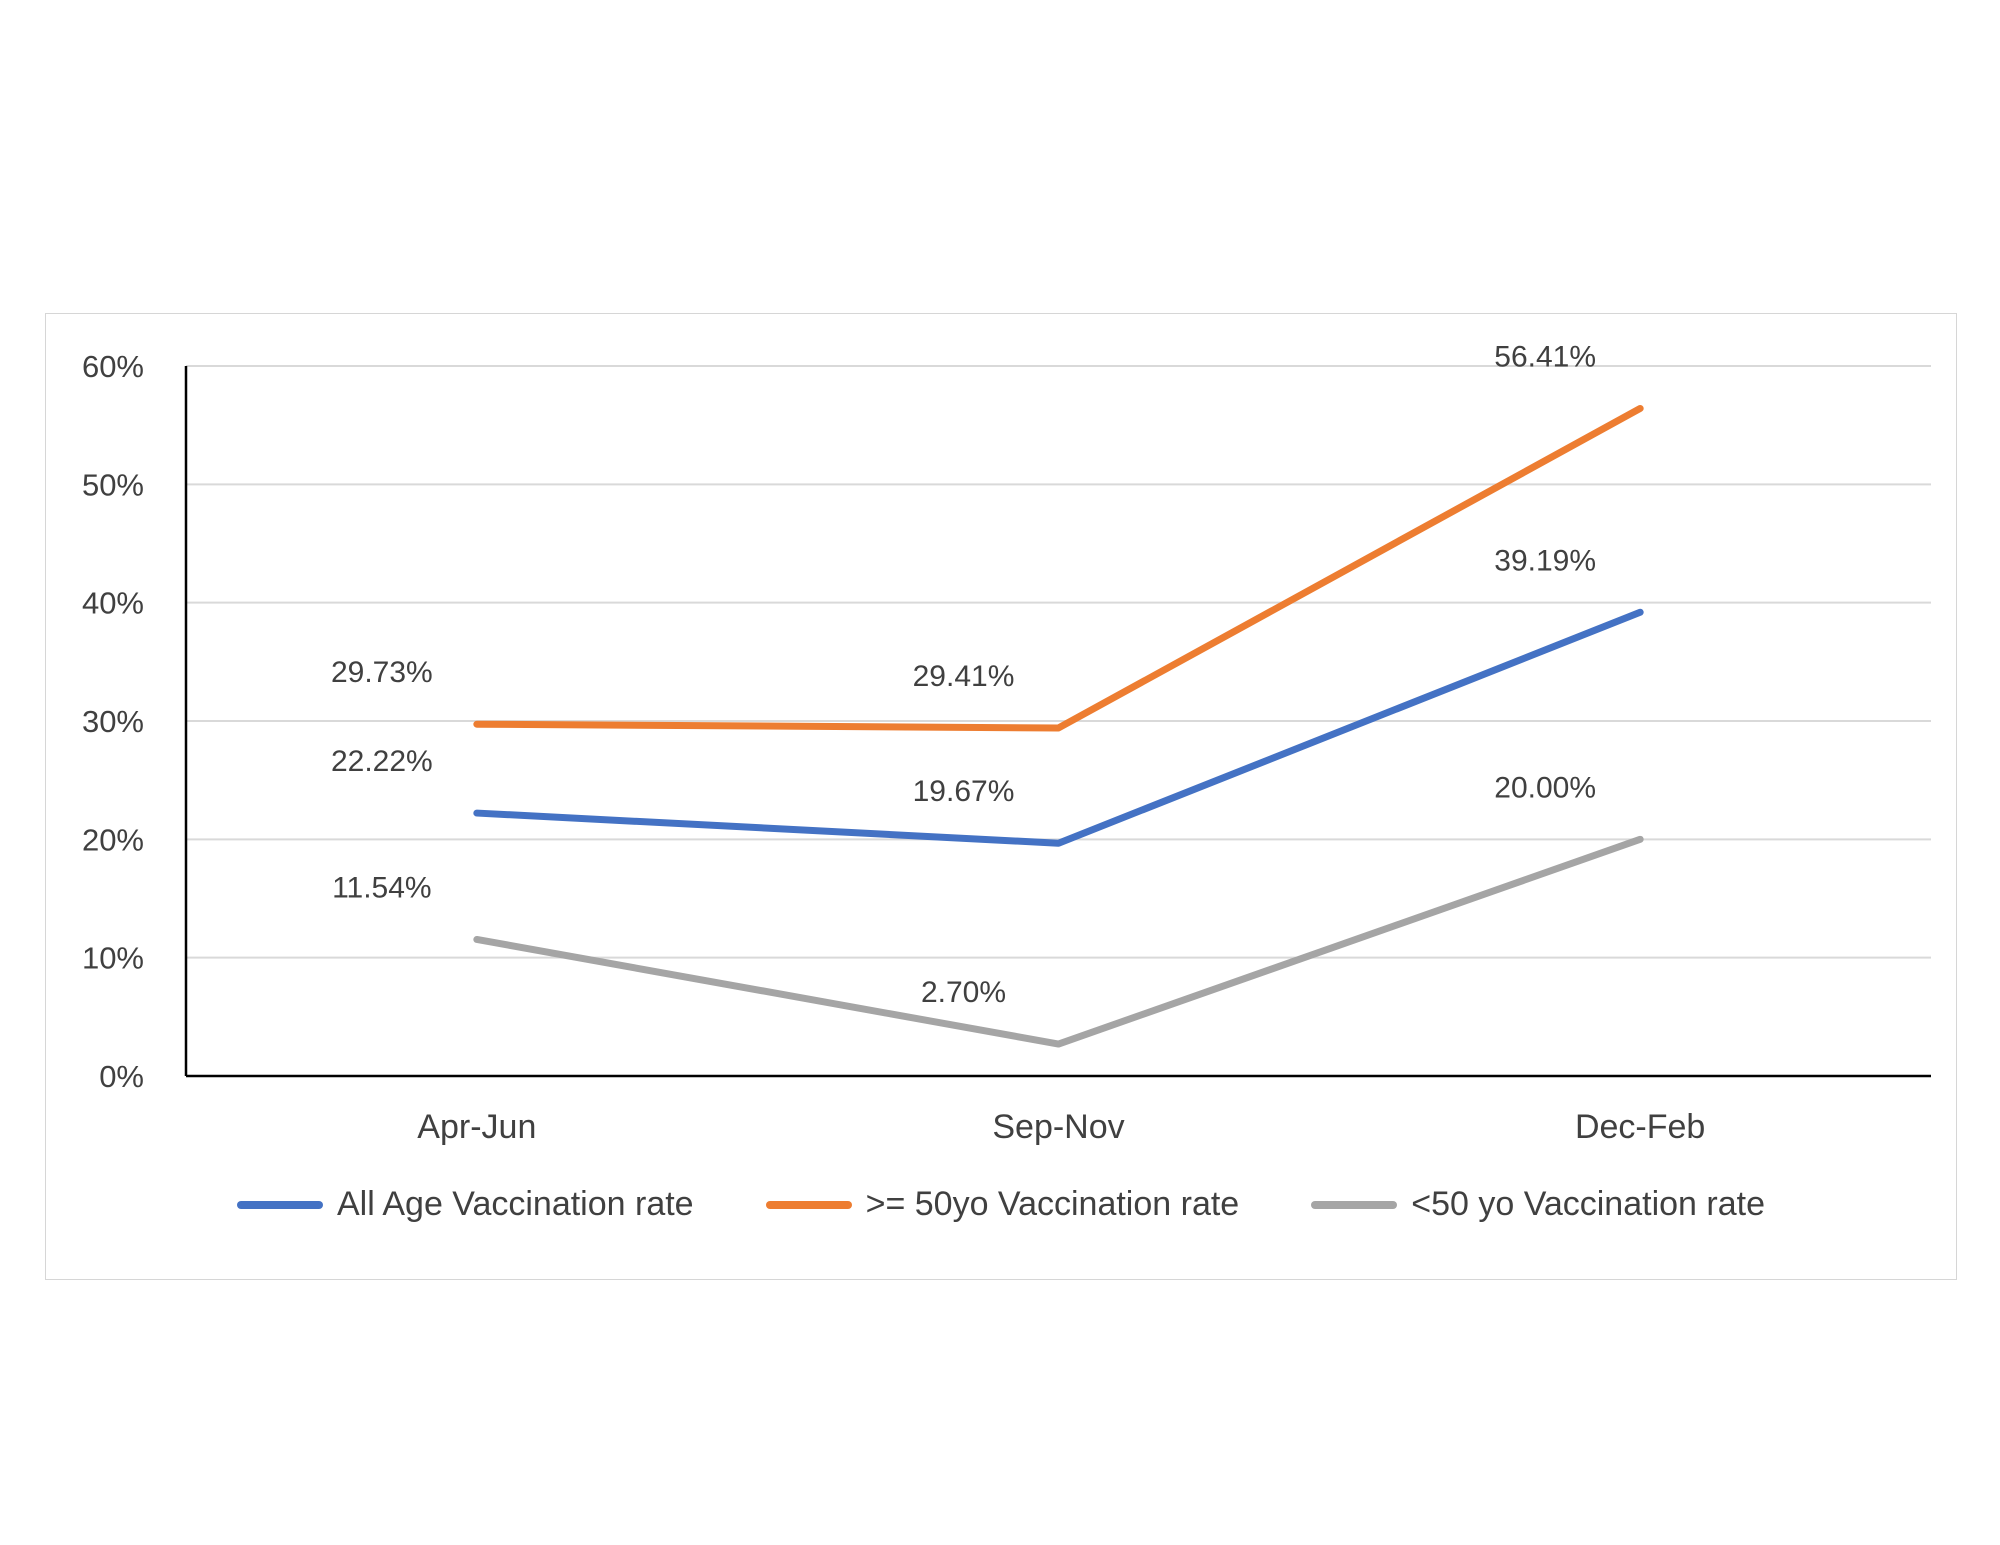  I want to click on data-label-1-0: 29.73%, so click(382, 672).